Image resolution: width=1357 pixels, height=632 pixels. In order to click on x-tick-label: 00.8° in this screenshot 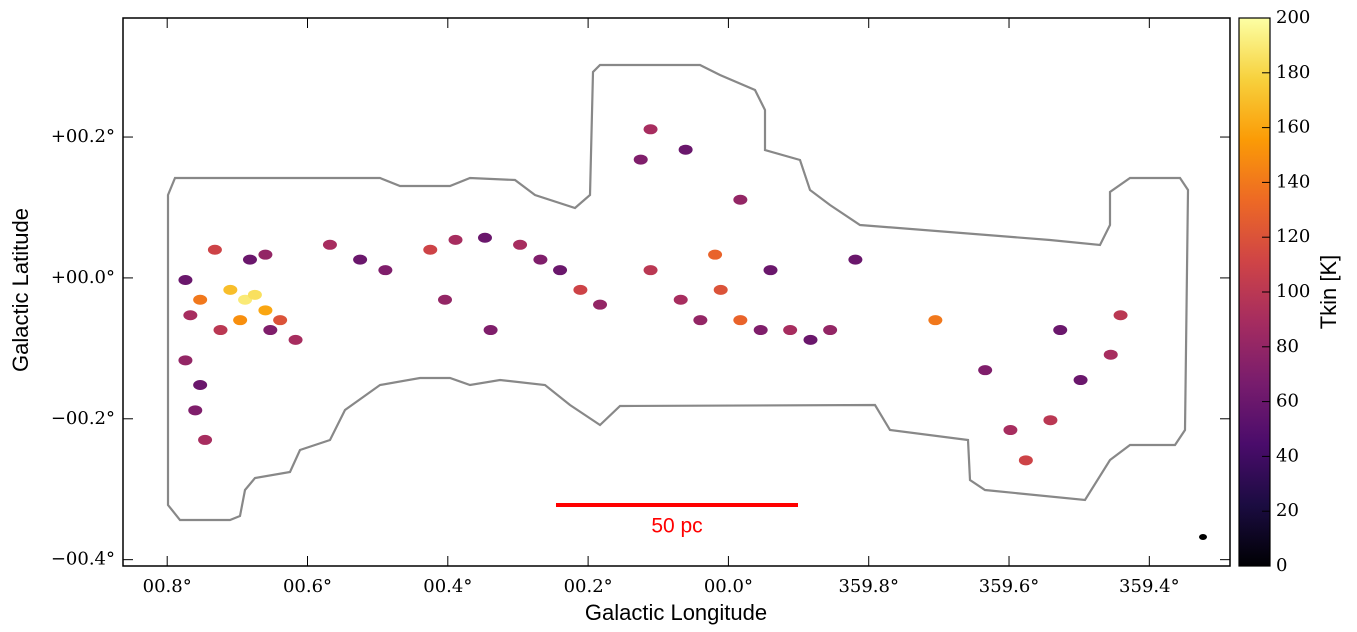, I will do `click(167, 586)`.